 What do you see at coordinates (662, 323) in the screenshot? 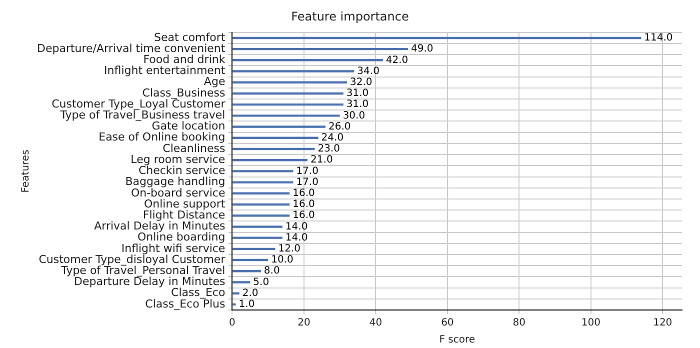
I see `x-tick-label: 120` at bounding box center [662, 323].